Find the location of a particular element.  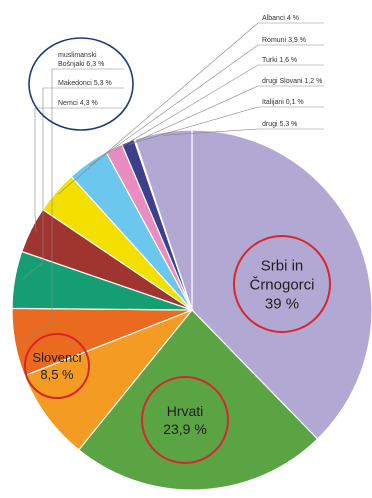

slice-label-srbi-1: Črnogorci is located at coordinates (281, 284).